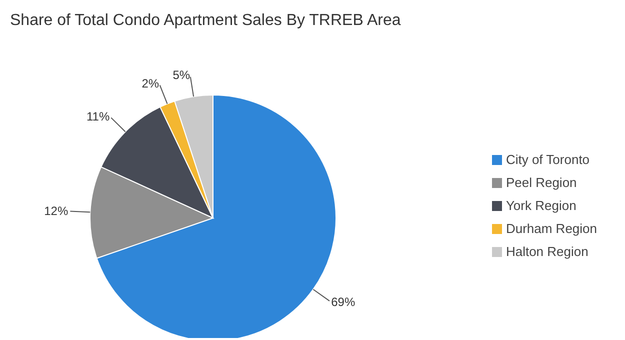 The image size is (625, 340). I want to click on legend-label: Durham Region, so click(551, 229).